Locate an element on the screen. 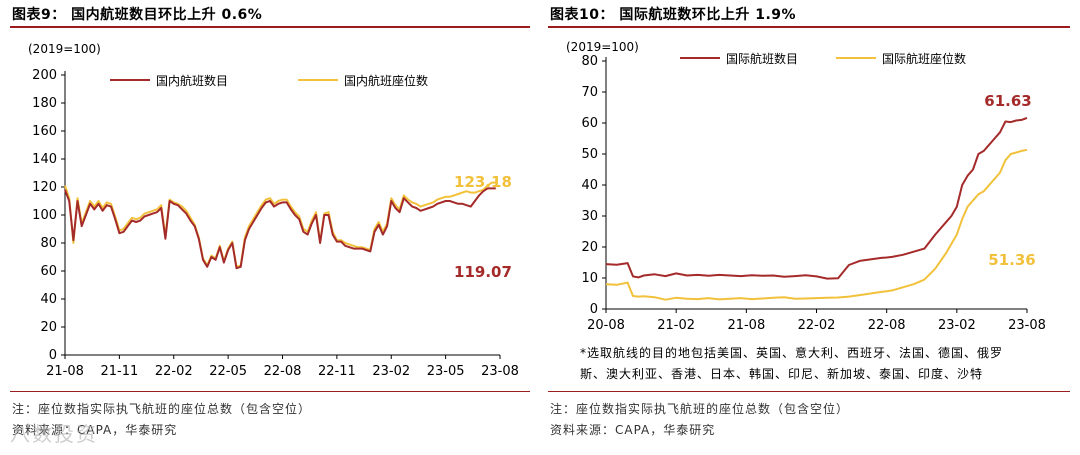 Image resolution: width=1080 pixels, height=455 pixels. right-chart-y-tick-label: 0 is located at coordinates (594, 309).